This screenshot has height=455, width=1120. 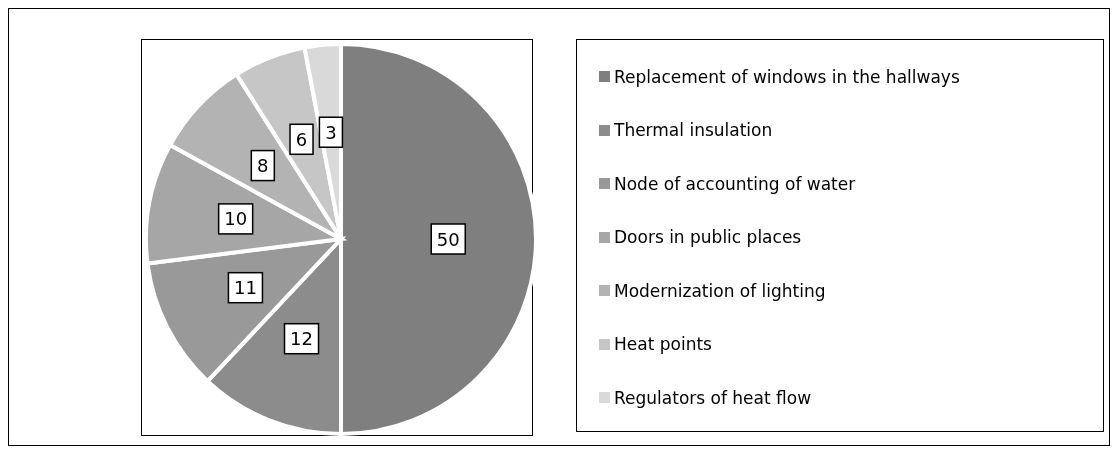 What do you see at coordinates (735, 183) in the screenshot?
I see `legend-label: Node of accounting of water` at bounding box center [735, 183].